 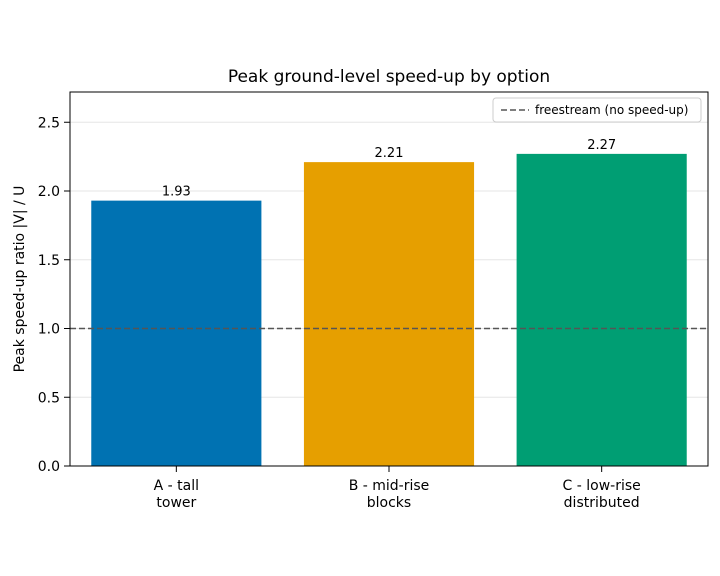 What do you see at coordinates (54, 295) in the screenshot?
I see `y-axis: 0.0 0.5 1.0 1.5 2.0 2.5` at bounding box center [54, 295].